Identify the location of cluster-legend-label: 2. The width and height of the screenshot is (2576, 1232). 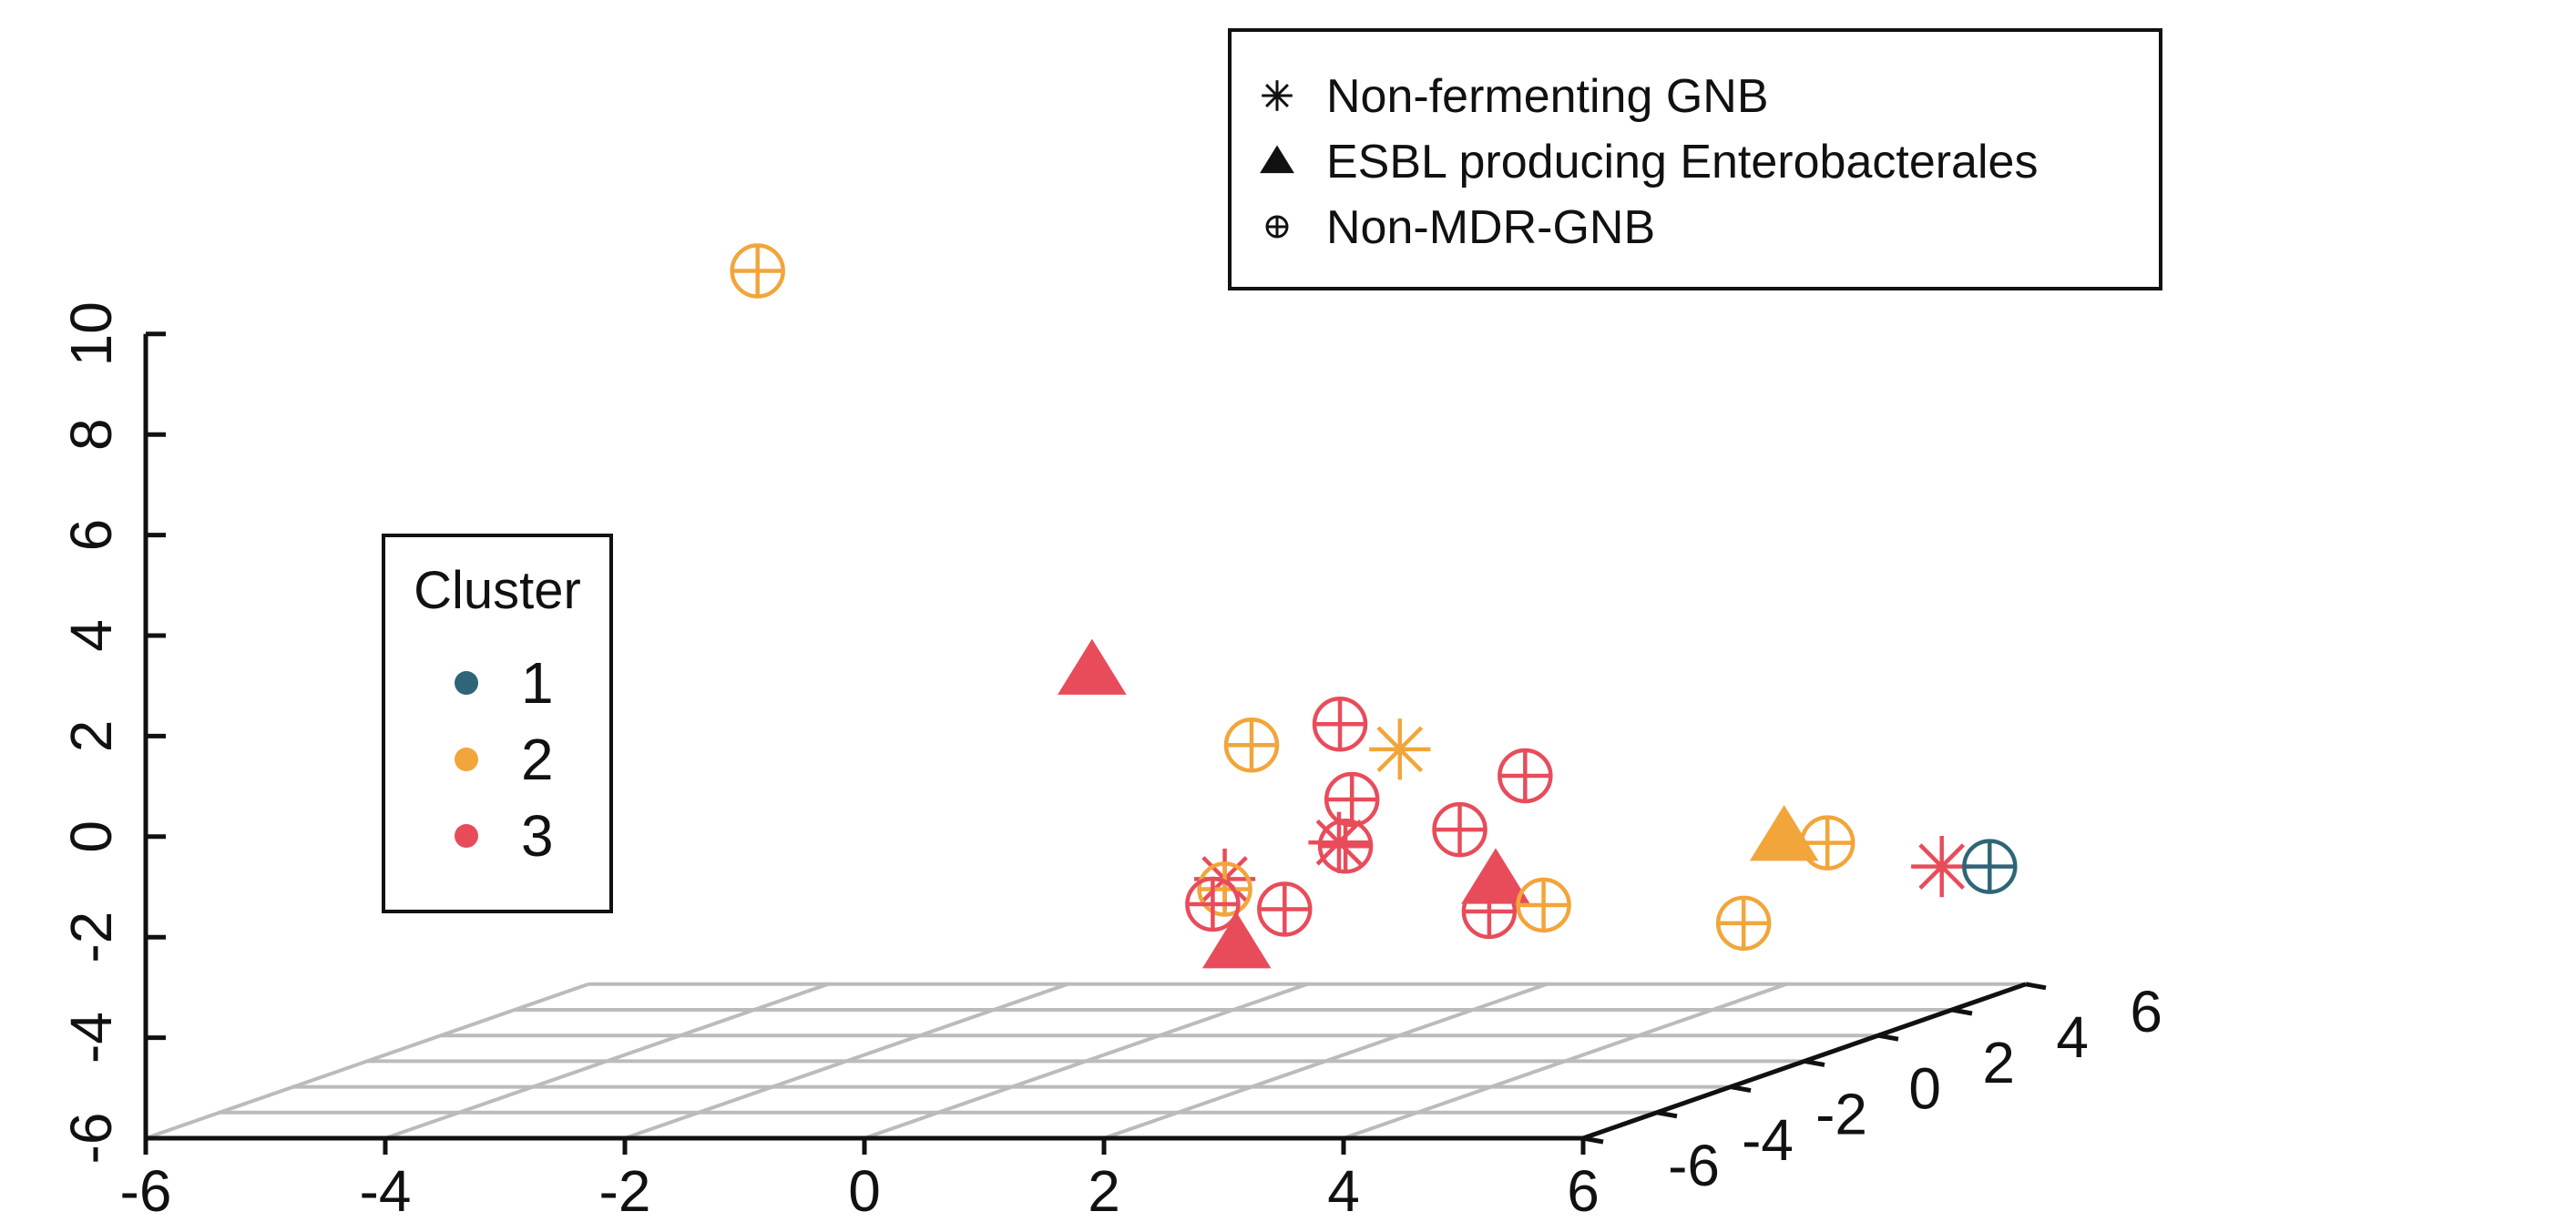
(537, 760).